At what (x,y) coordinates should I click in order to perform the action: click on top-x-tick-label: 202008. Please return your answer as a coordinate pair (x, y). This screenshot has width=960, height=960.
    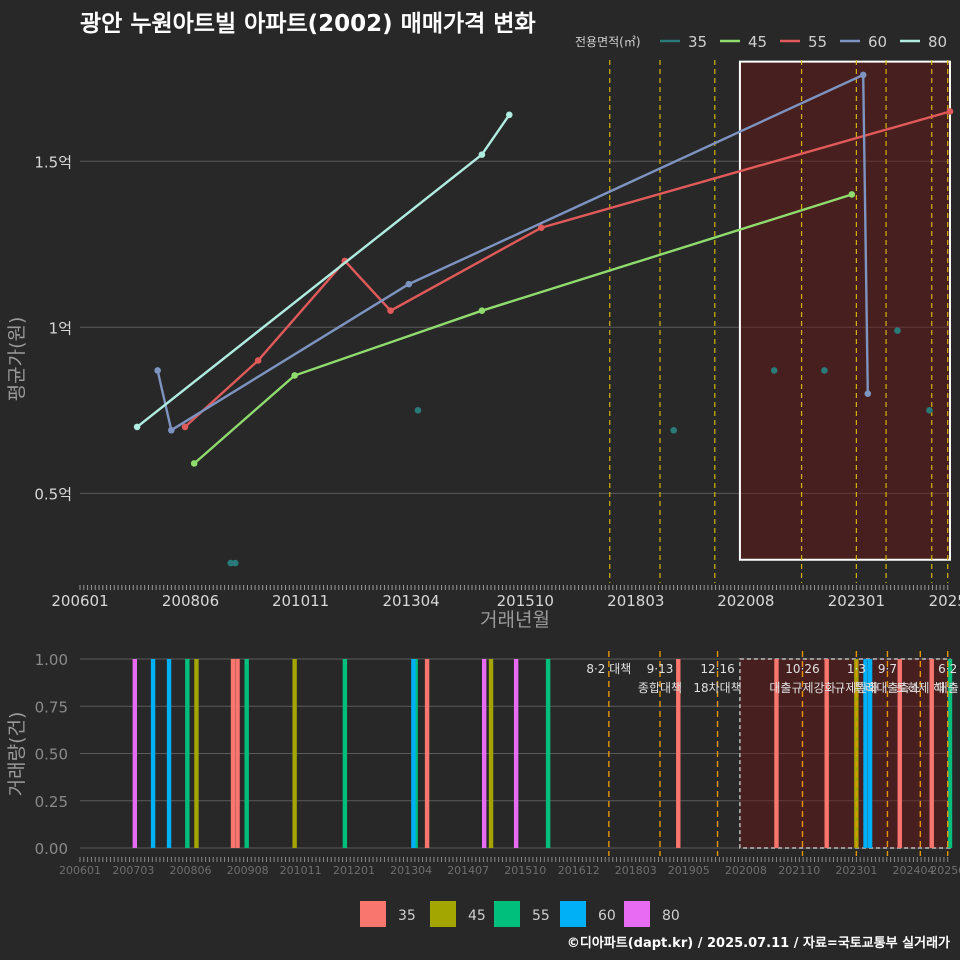
    Looking at the image, I should click on (745, 601).